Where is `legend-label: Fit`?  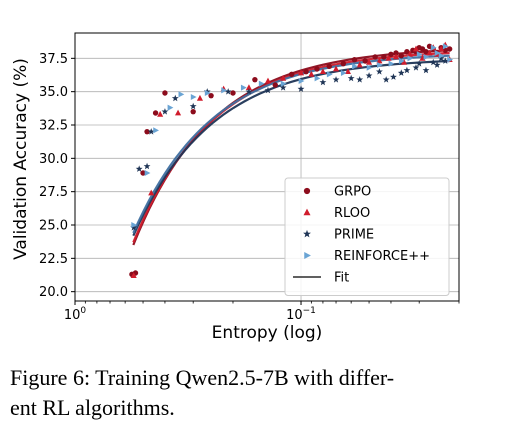 legend-label: Fit is located at coordinates (341, 278).